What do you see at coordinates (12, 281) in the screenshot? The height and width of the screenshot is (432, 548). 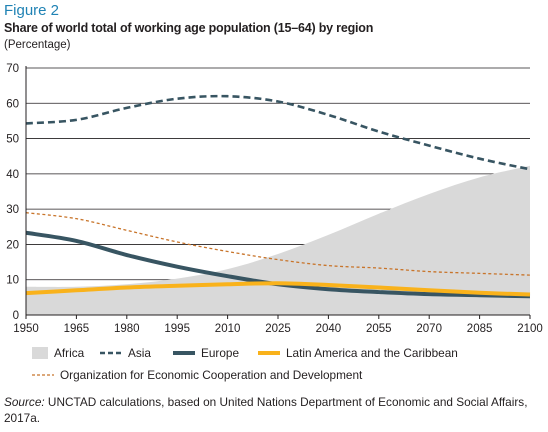 I see `y-tick-label-10: 10` at bounding box center [12, 281].